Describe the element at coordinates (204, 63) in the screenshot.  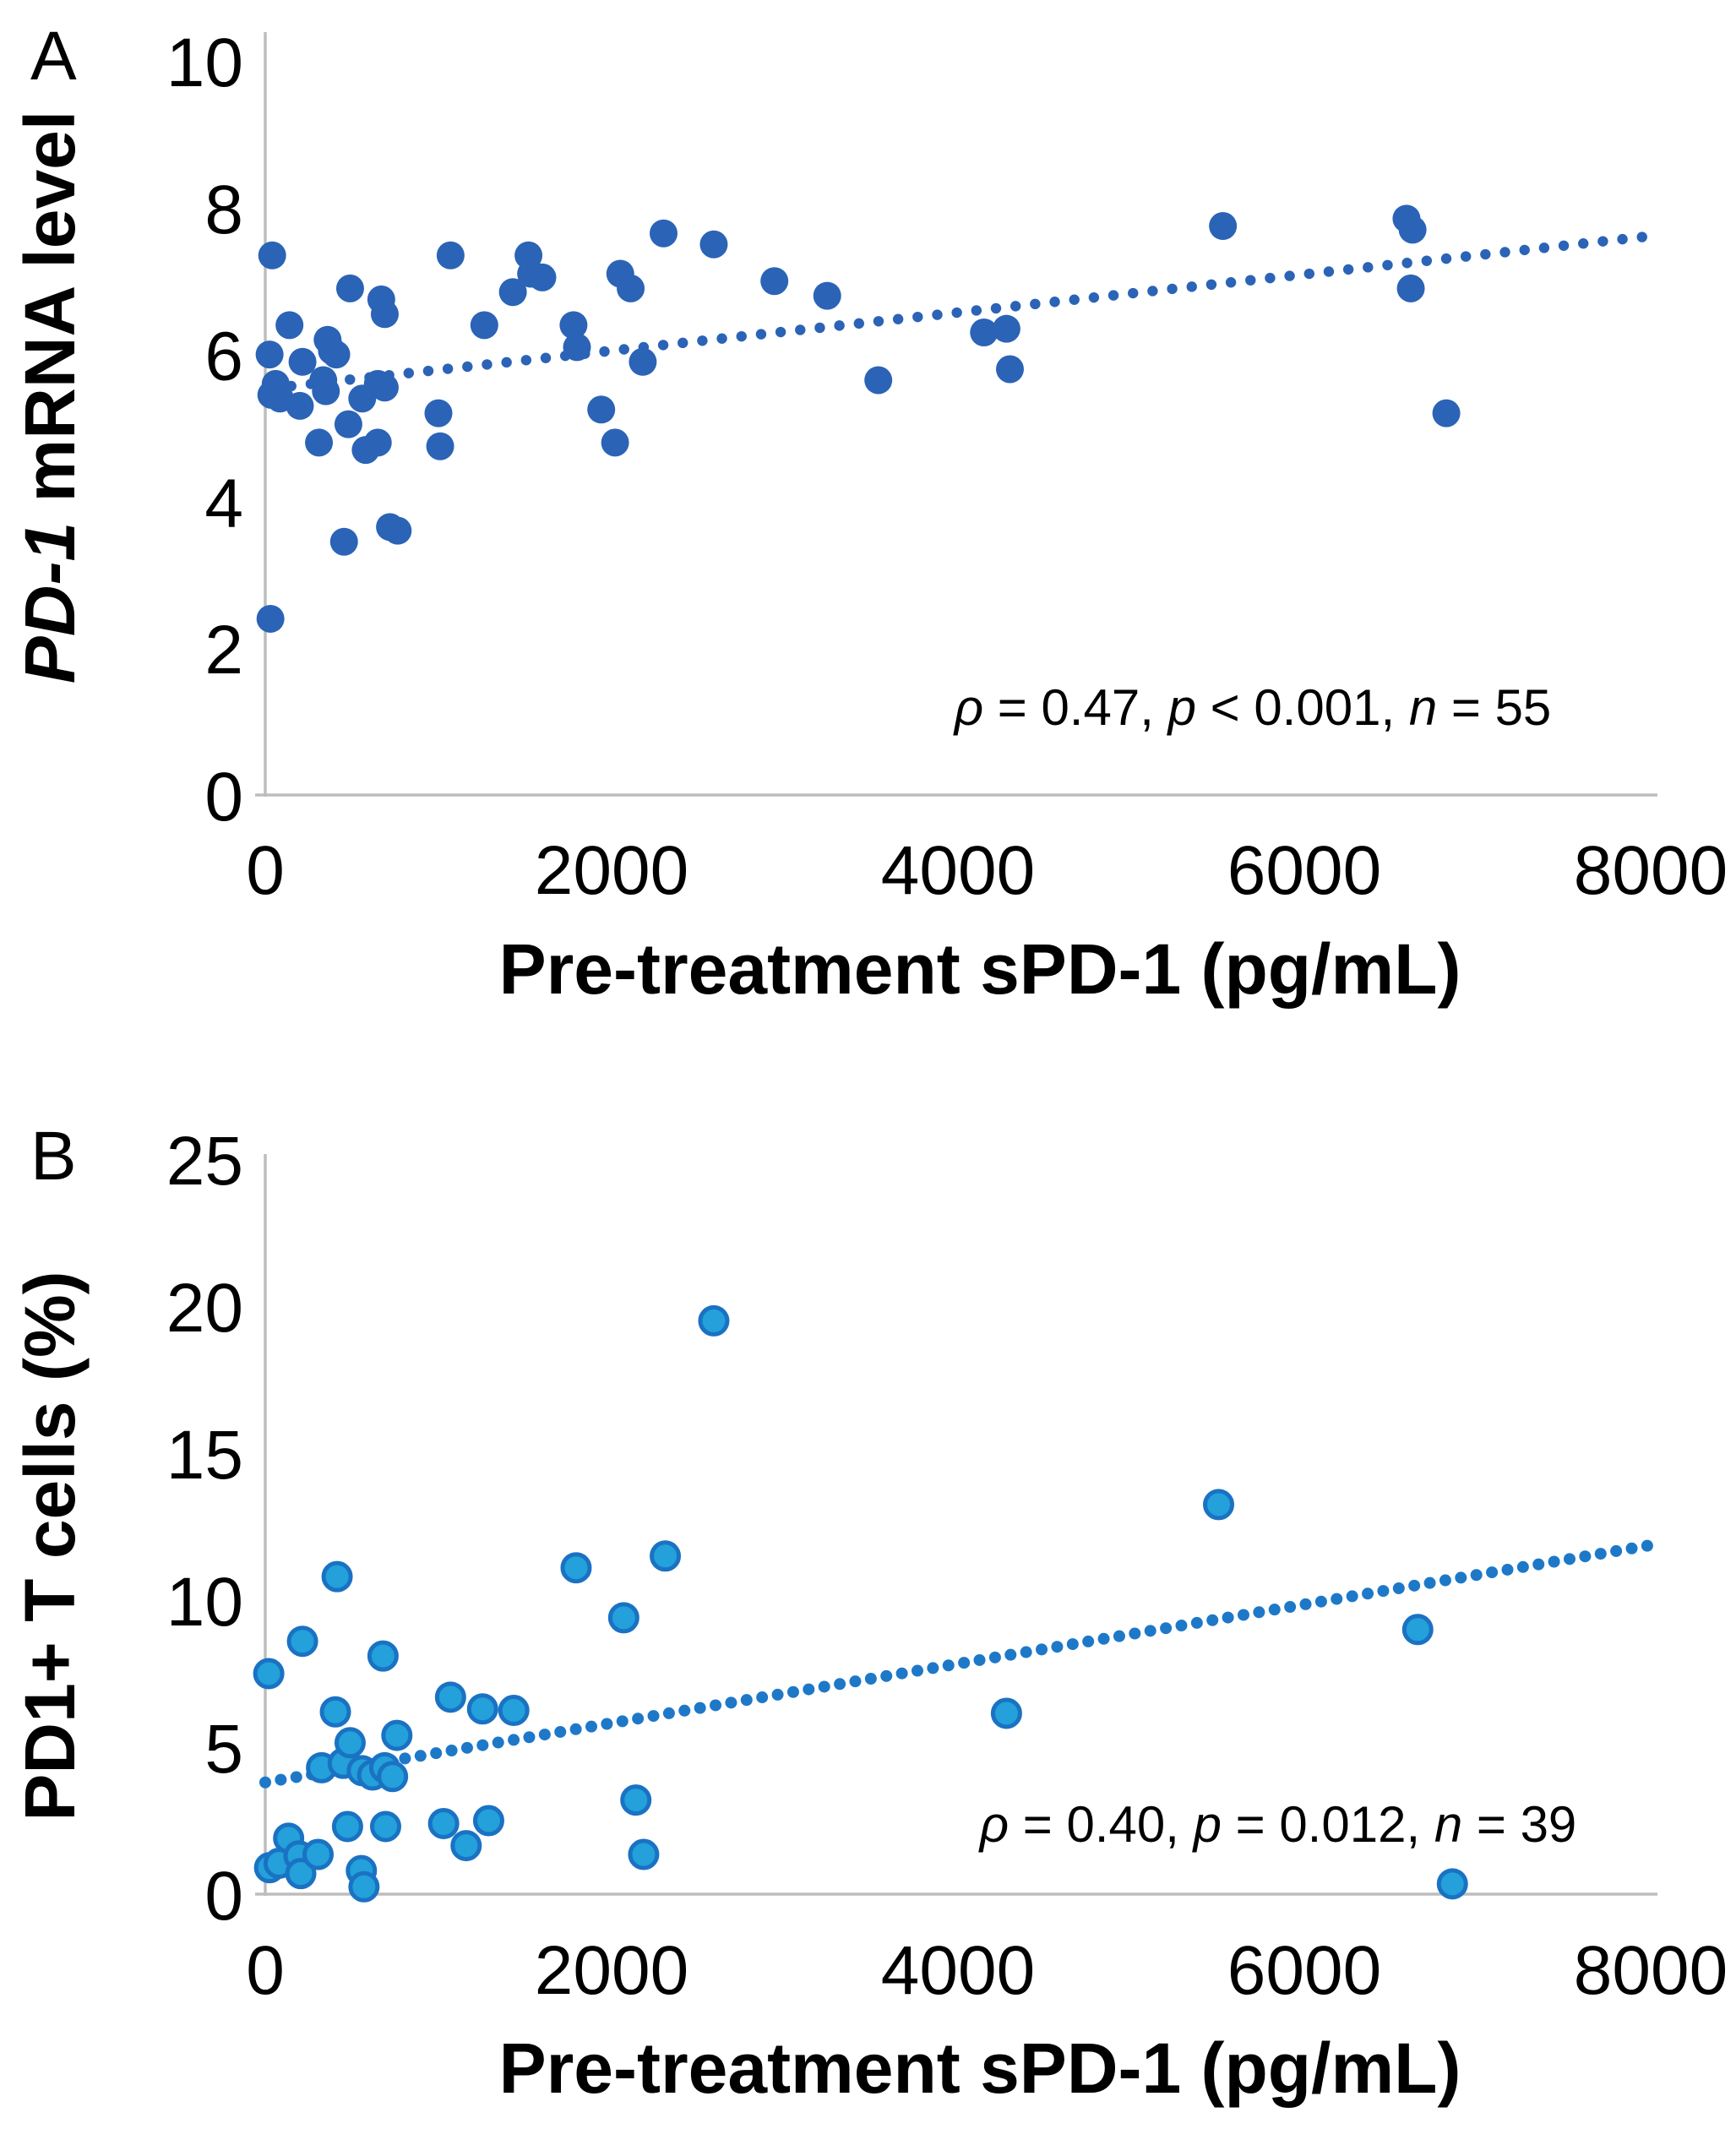
I see `y-tick-label-a: 10` at that location.